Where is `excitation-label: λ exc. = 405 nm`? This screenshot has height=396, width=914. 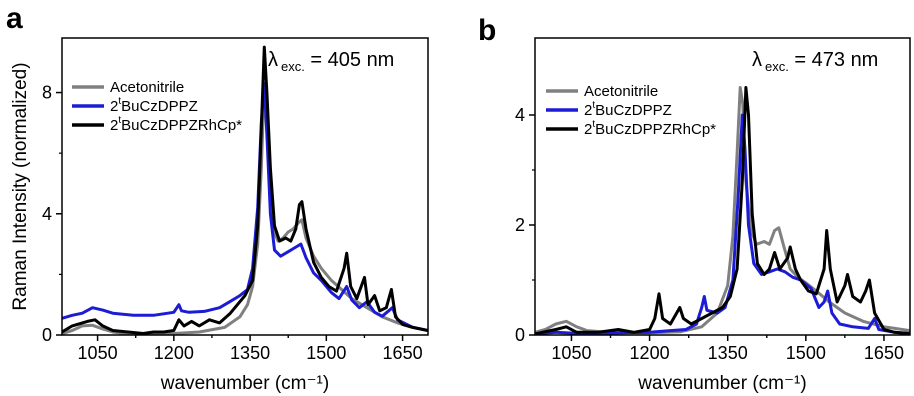
excitation-label: λ exc. = 405 nm is located at coordinates (331, 61).